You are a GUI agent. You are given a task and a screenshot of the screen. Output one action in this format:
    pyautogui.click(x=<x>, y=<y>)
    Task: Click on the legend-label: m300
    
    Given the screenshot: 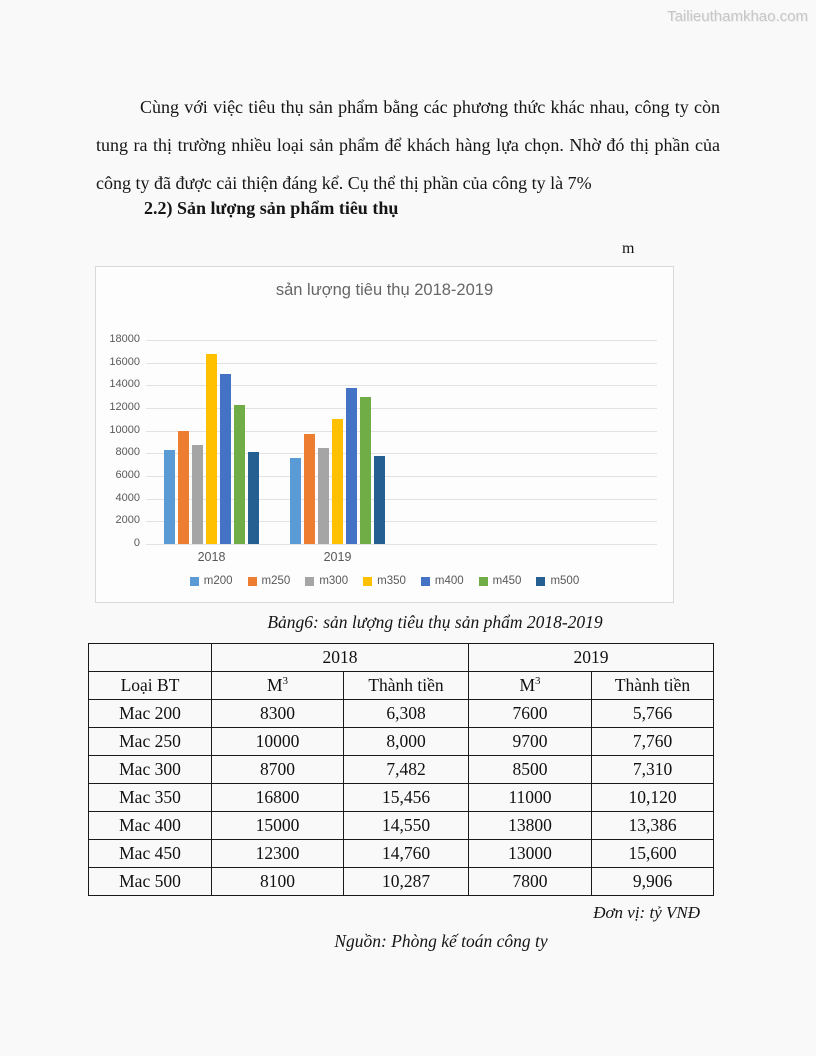 What is the action you would take?
    pyautogui.click(x=334, y=581)
    